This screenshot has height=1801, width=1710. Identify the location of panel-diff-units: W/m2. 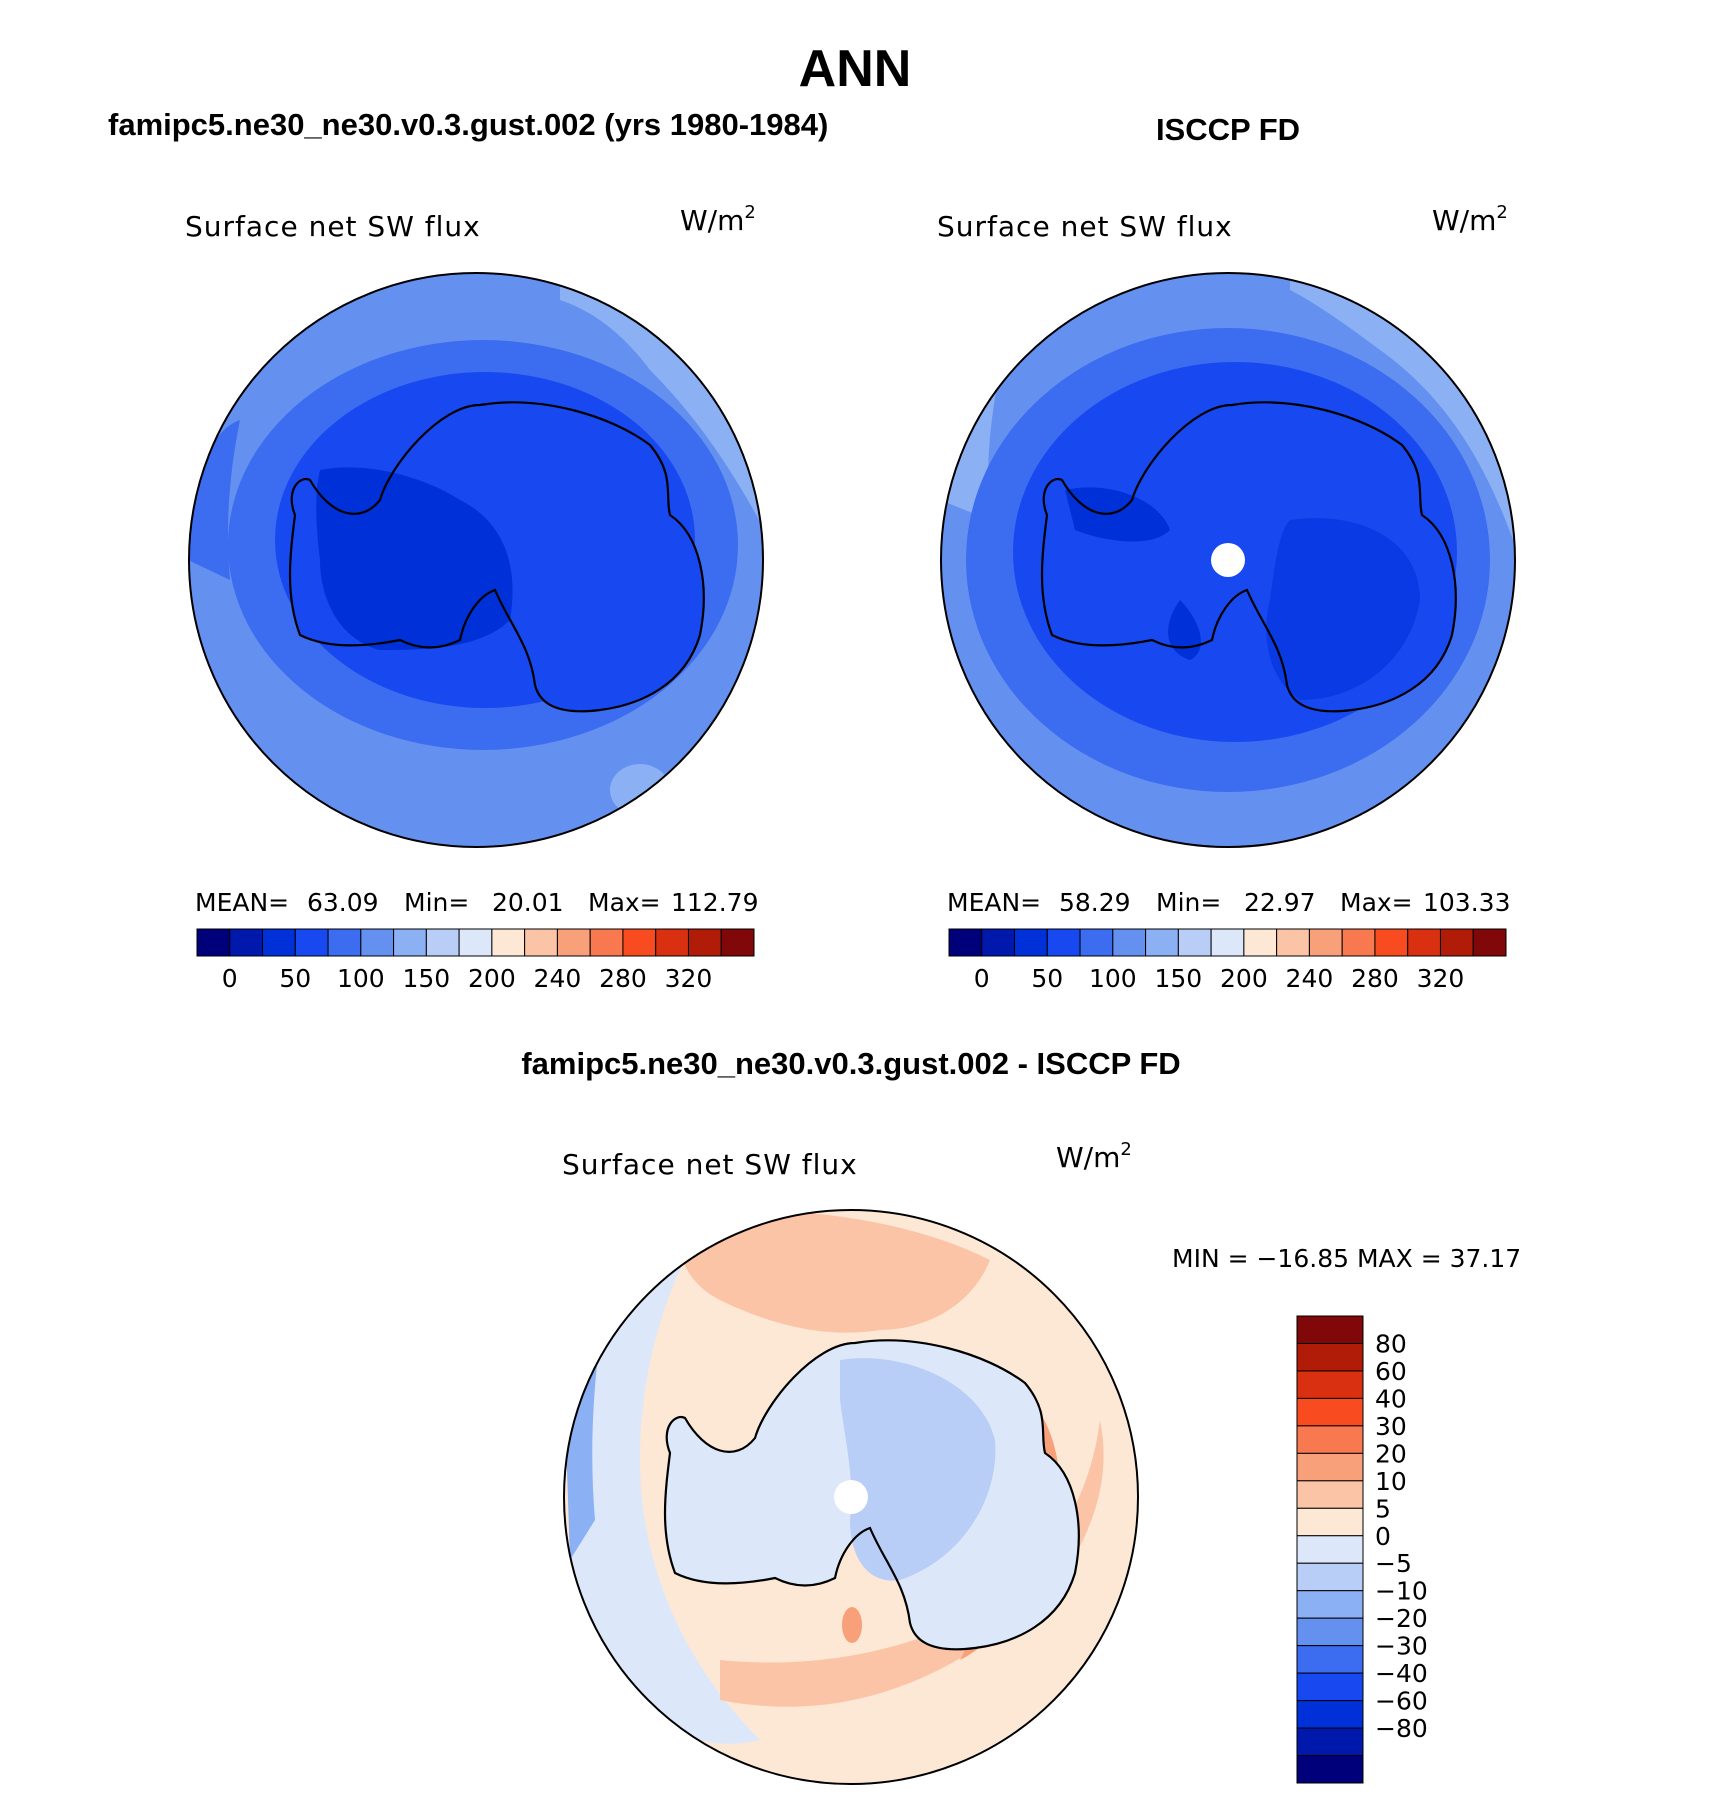
(1094, 1156).